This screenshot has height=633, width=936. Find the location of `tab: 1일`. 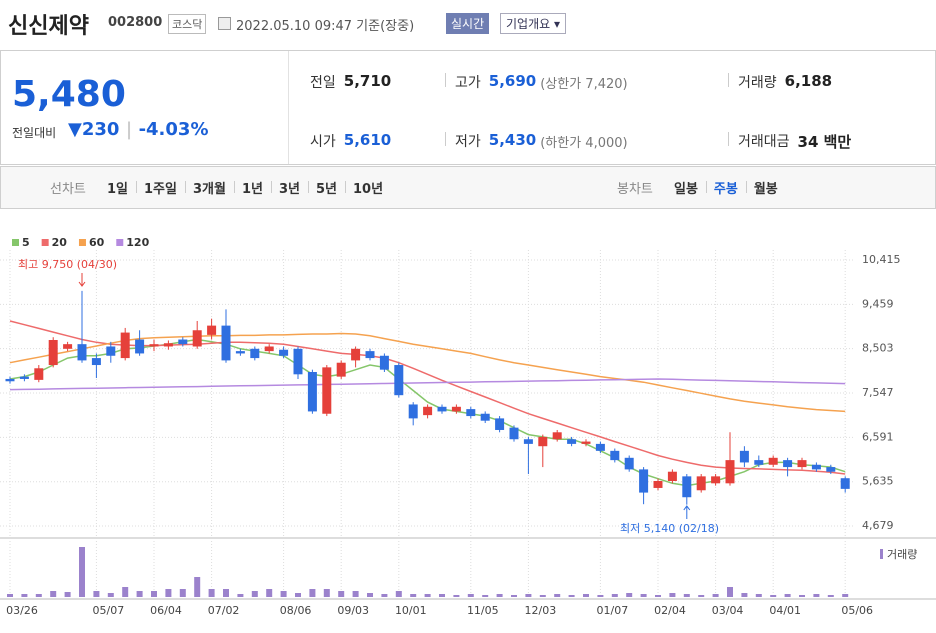

tab: 1일 is located at coordinates (118, 189).